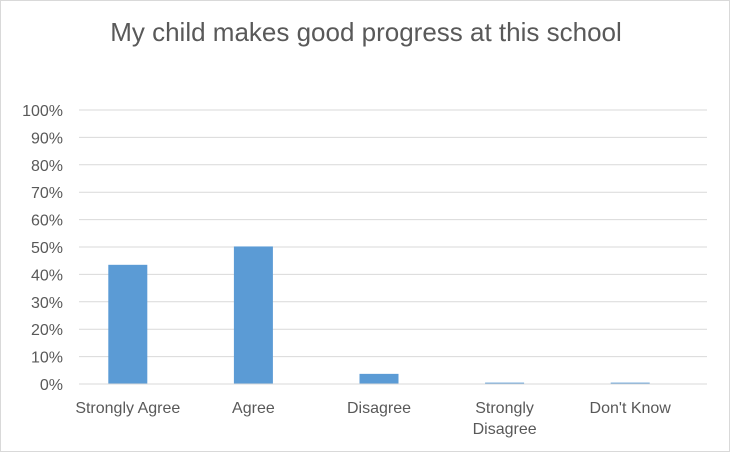 This screenshot has width=730, height=453. I want to click on y-tick-label: 20%, so click(47, 330).